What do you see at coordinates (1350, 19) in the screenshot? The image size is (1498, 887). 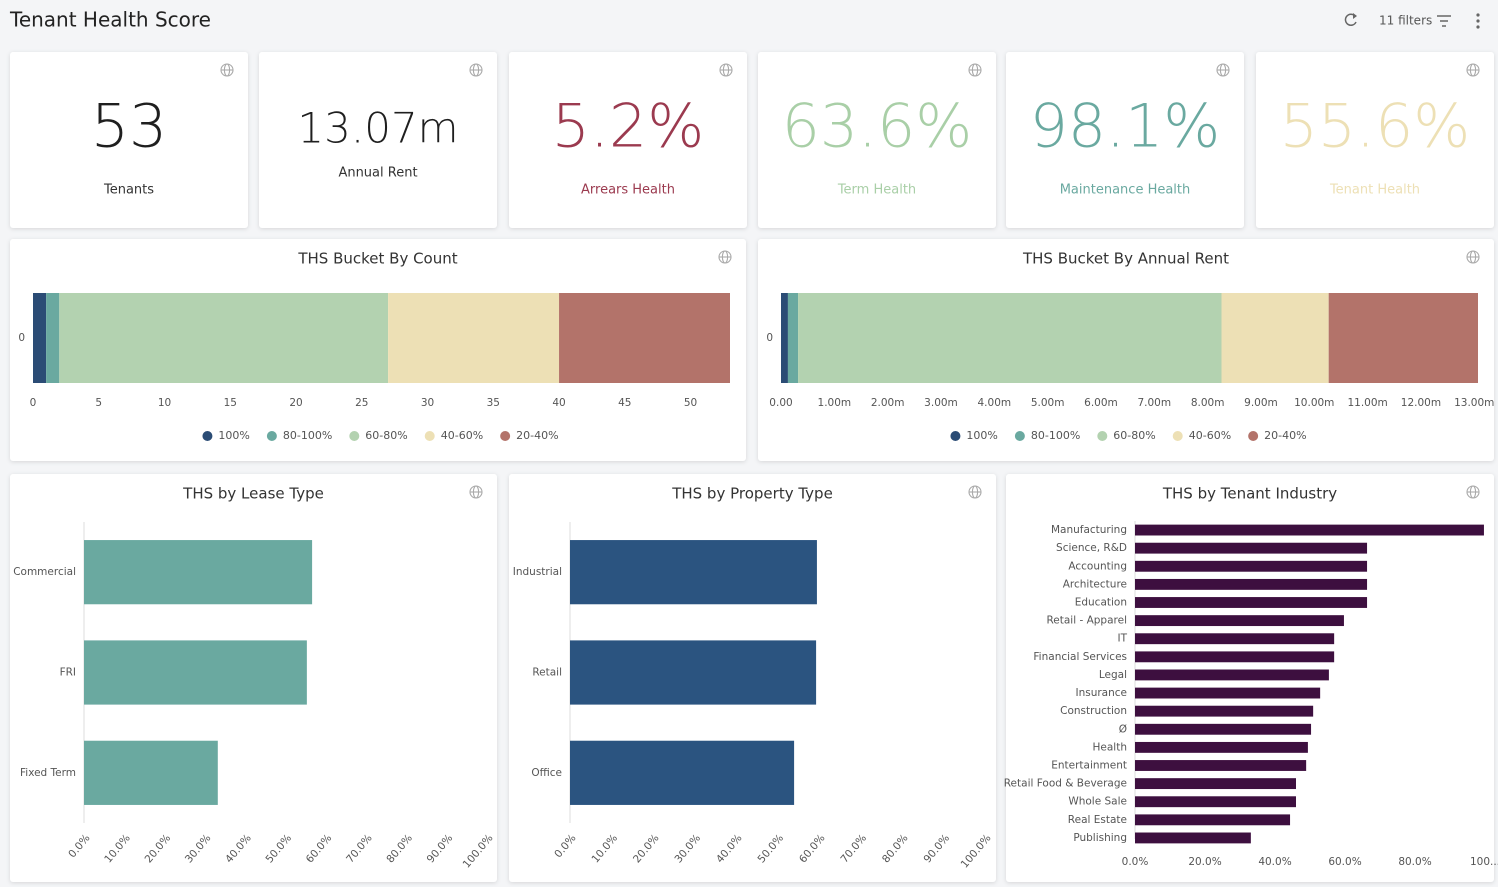 I see `refresh-button` at bounding box center [1350, 19].